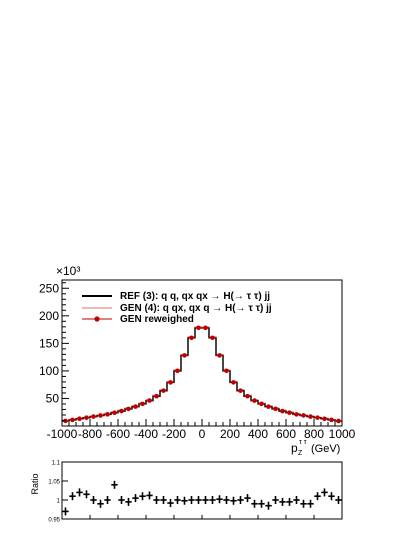 The image size is (409, 534). Describe the element at coordinates (230, 434) in the screenshot. I see `x-tick-label: 200` at that location.